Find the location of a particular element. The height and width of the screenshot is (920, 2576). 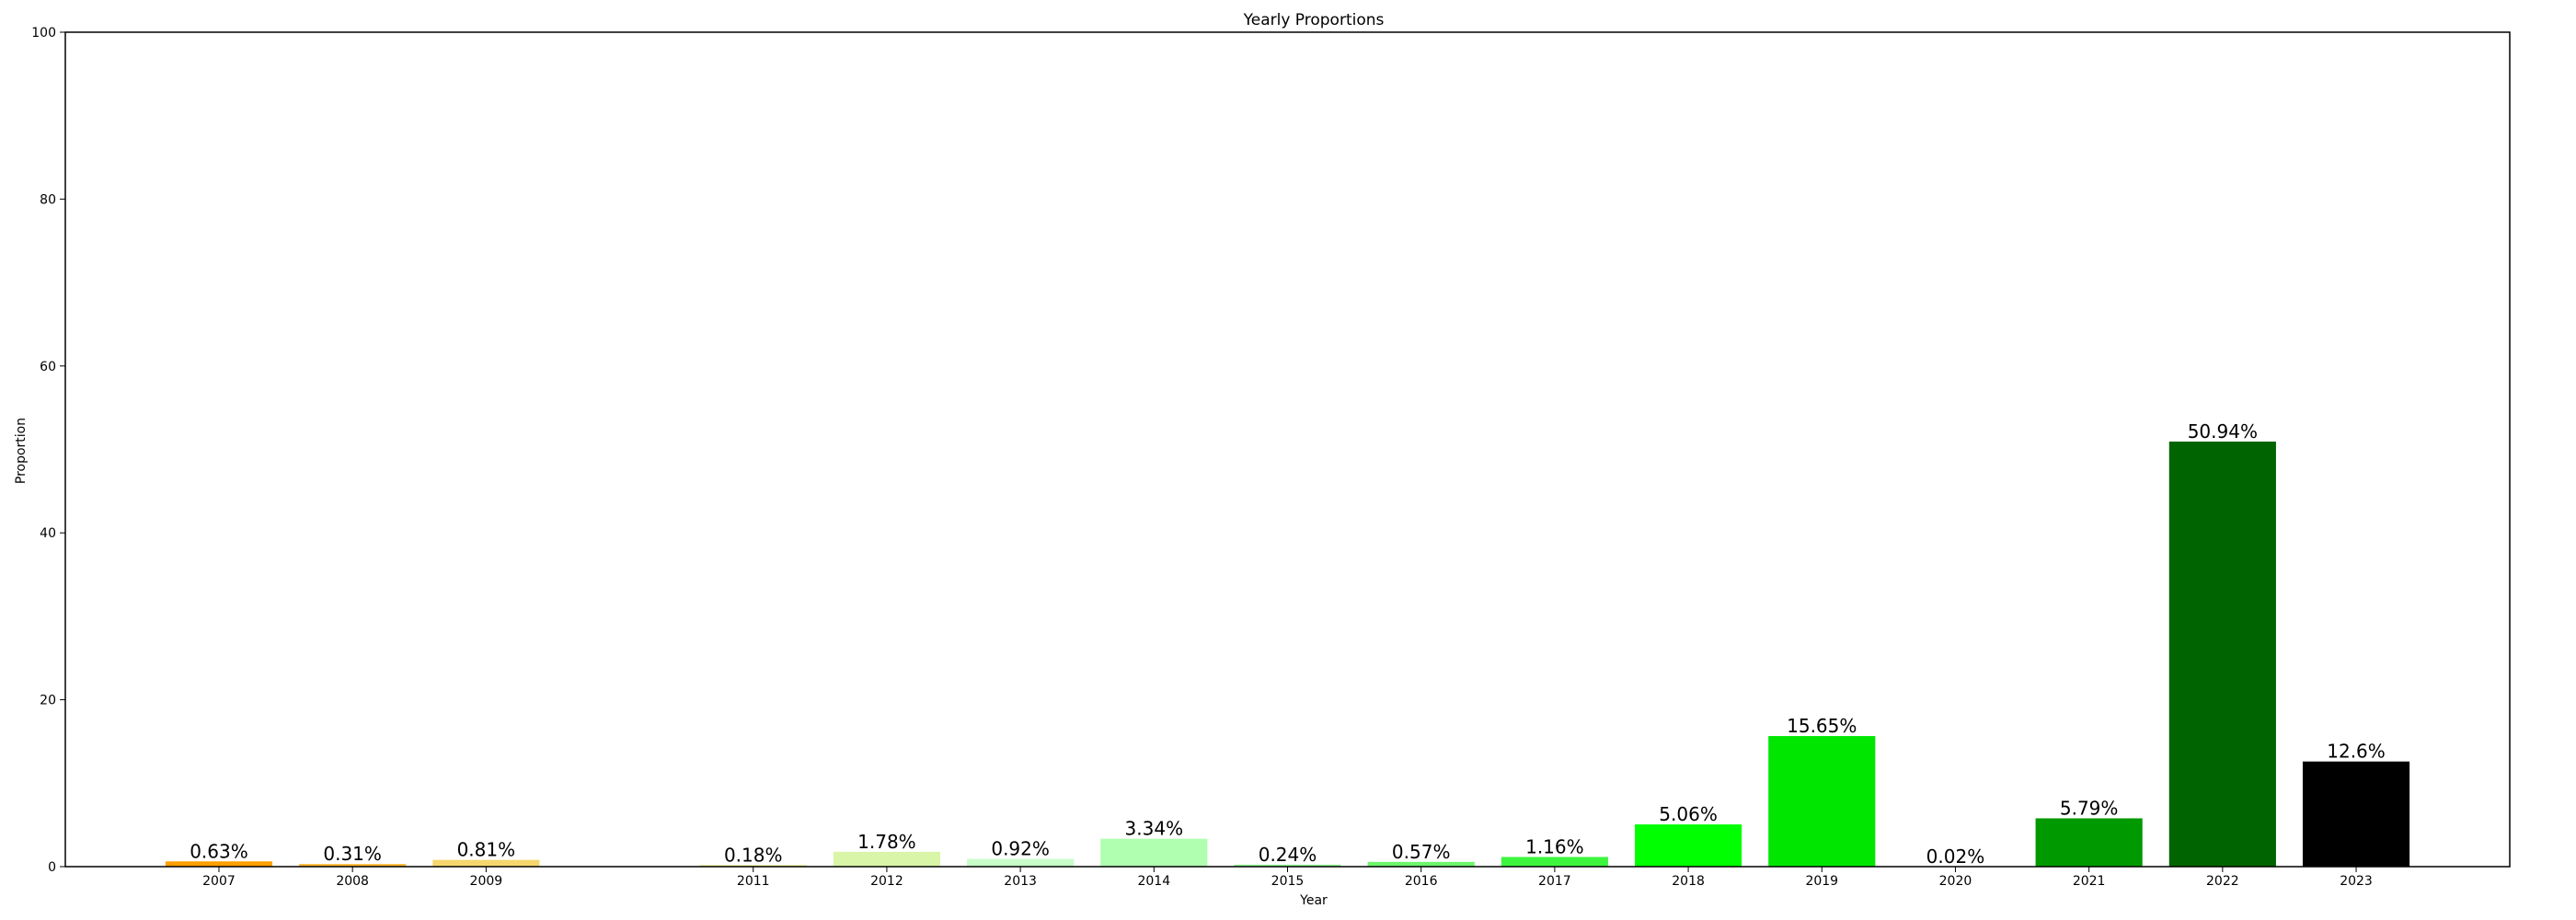

y-tick-label: 80 is located at coordinates (48, 199).